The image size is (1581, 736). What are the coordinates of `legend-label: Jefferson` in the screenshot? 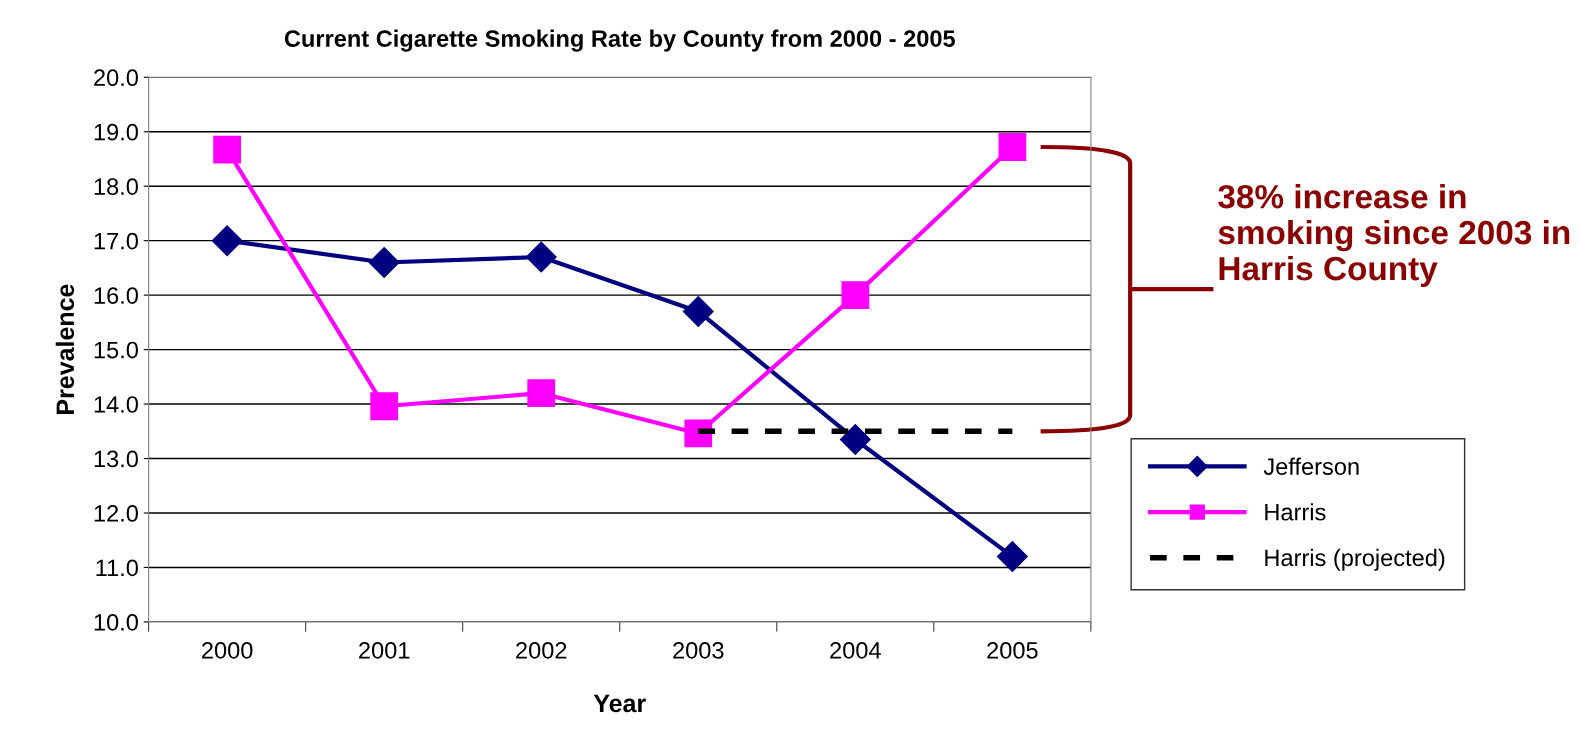 It's located at (1311, 466).